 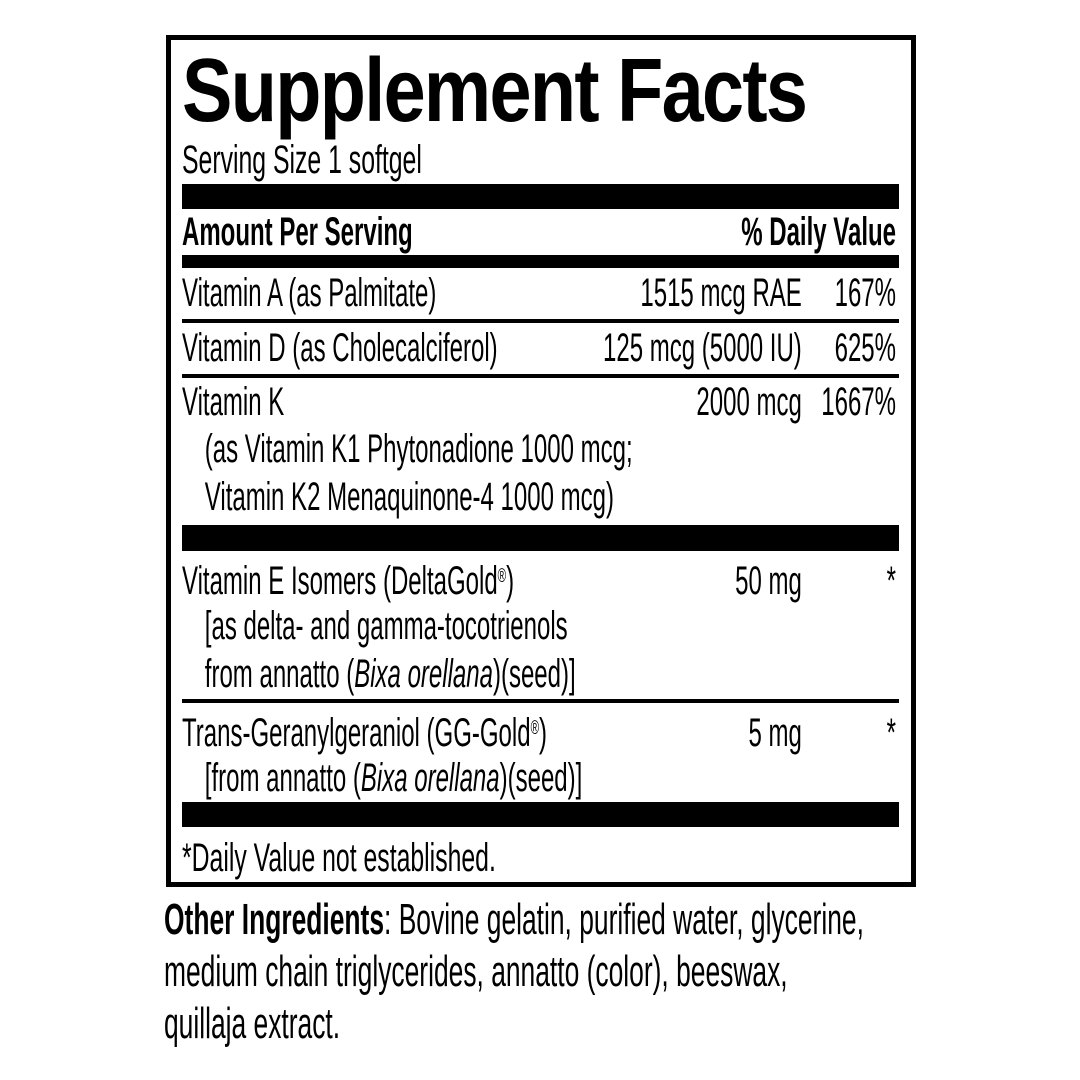 I want to click on other-ingredients-line-3: quillaja extract., so click(x=252, y=1023).